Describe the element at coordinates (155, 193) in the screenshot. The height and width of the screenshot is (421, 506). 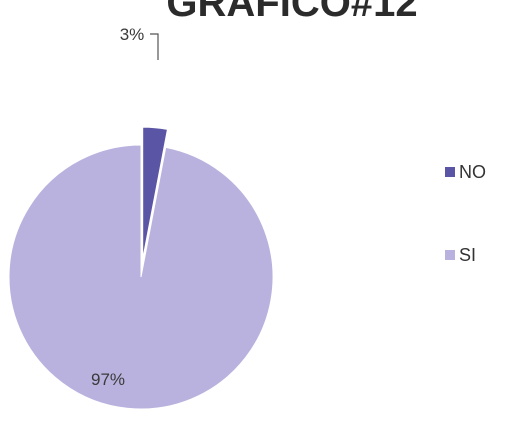
I see `pie-slice-no` at that location.